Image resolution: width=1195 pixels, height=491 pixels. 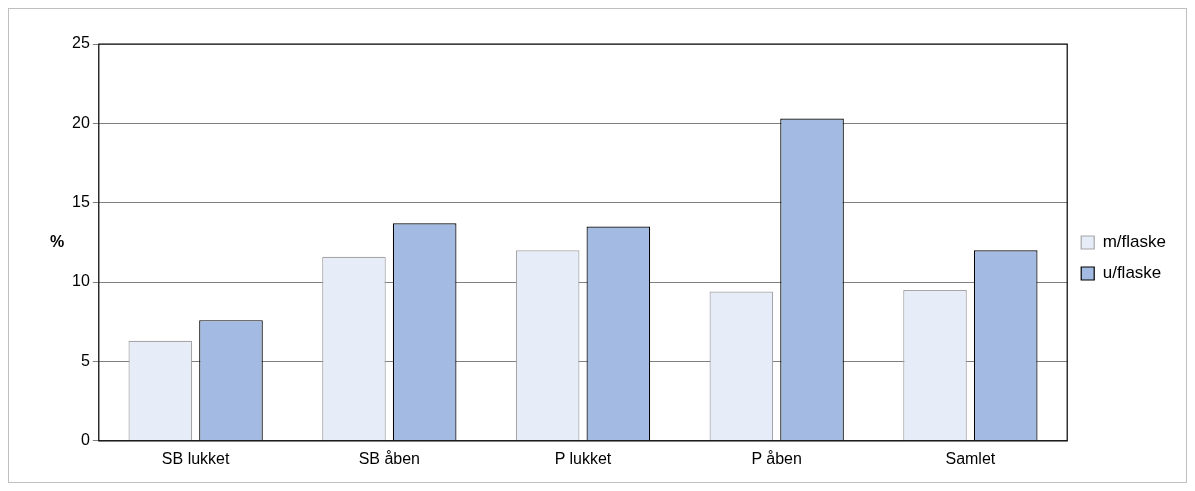 I want to click on x-tick-label: Samlet, so click(x=970, y=458).